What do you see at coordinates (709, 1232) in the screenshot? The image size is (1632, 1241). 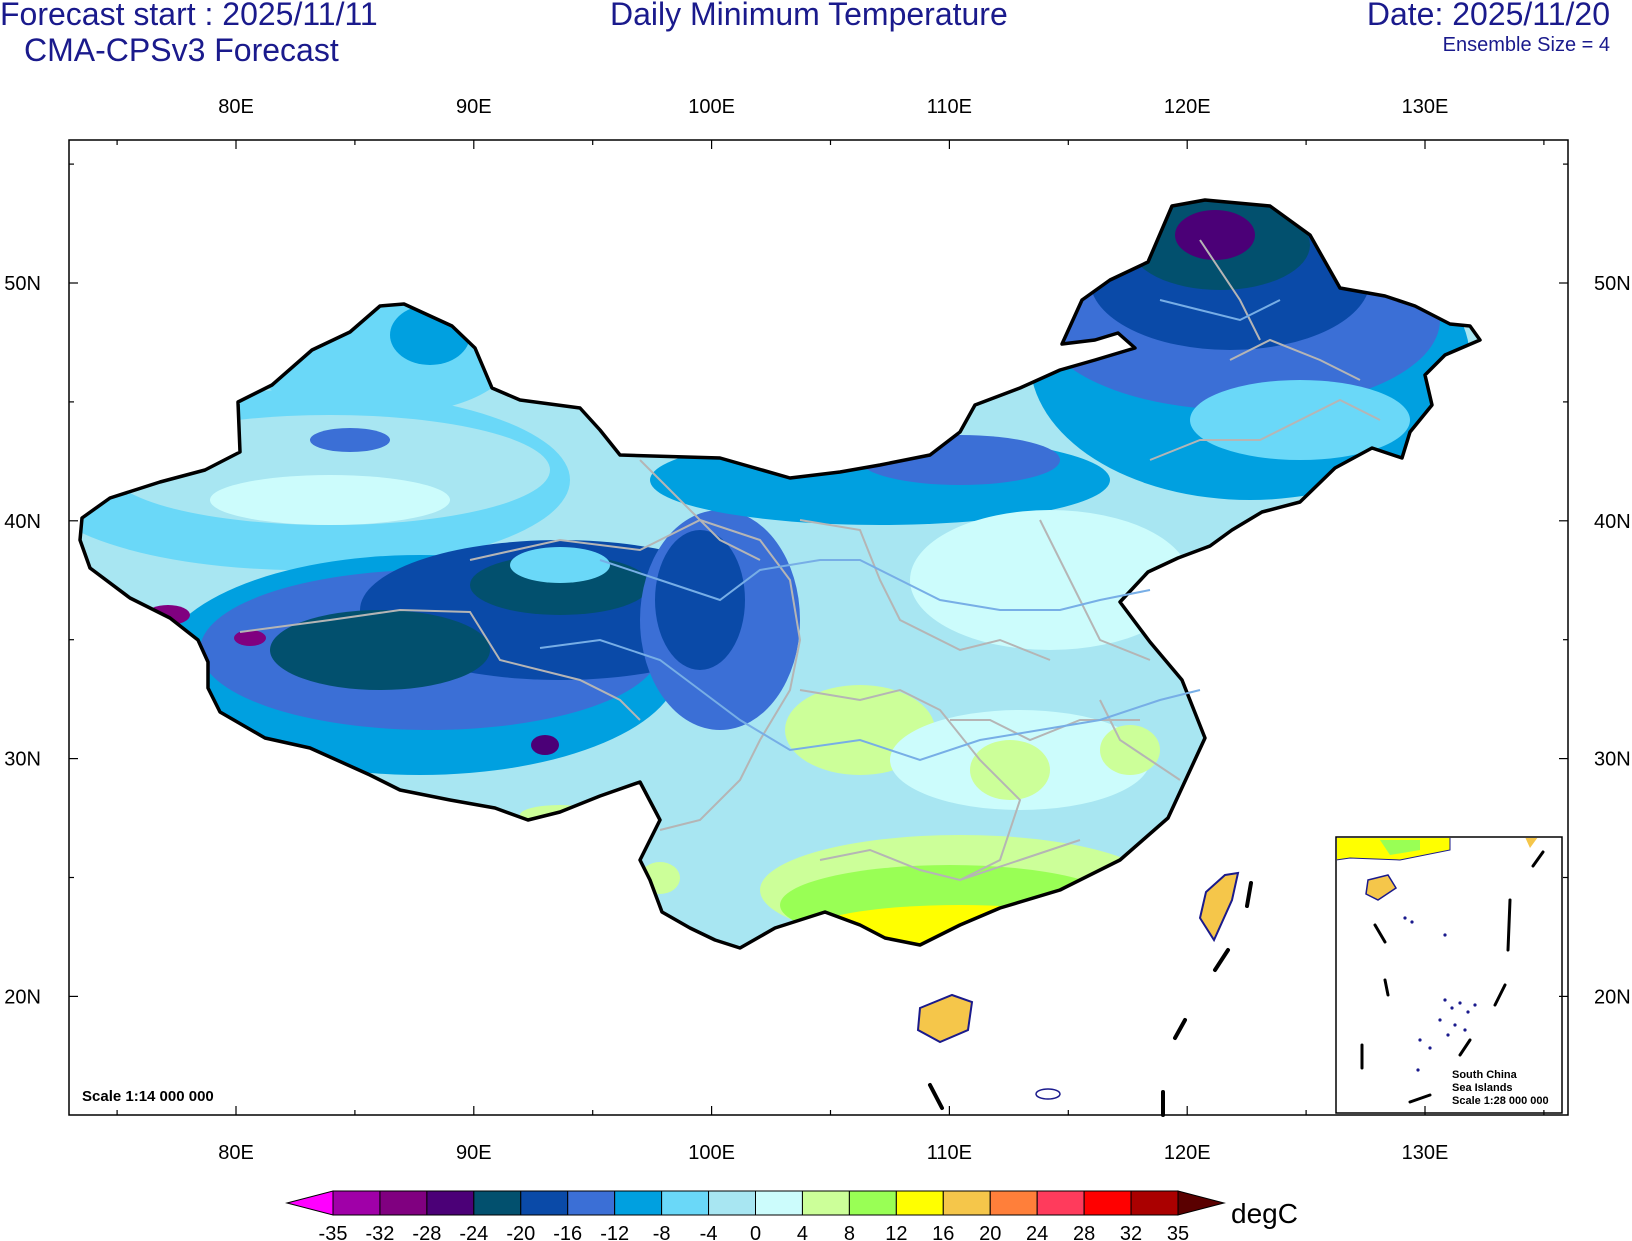 I see `colorbar-tick-label: -4` at bounding box center [709, 1232].